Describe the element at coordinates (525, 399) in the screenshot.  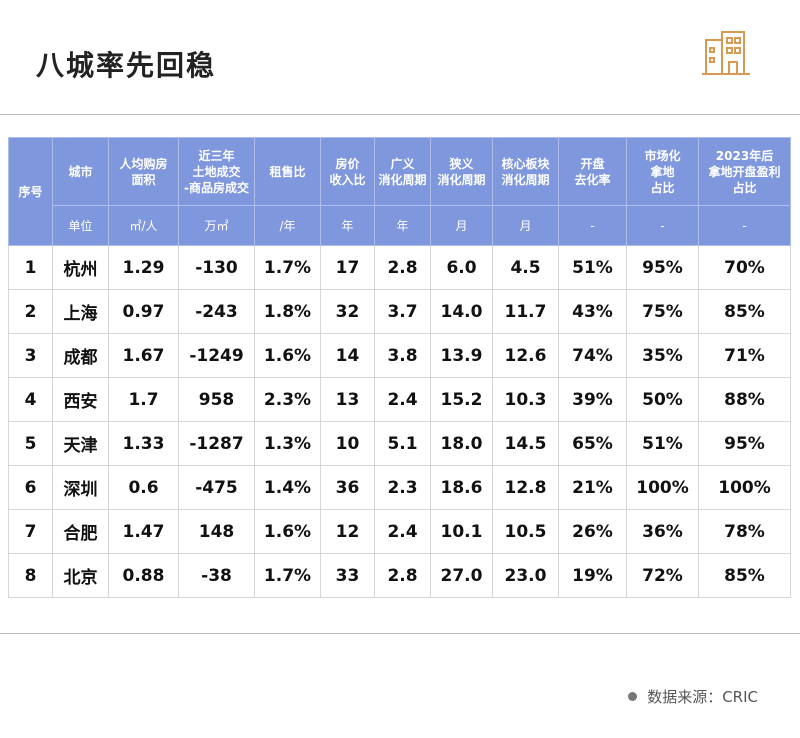
I see `table-cell: 10.3` at that location.